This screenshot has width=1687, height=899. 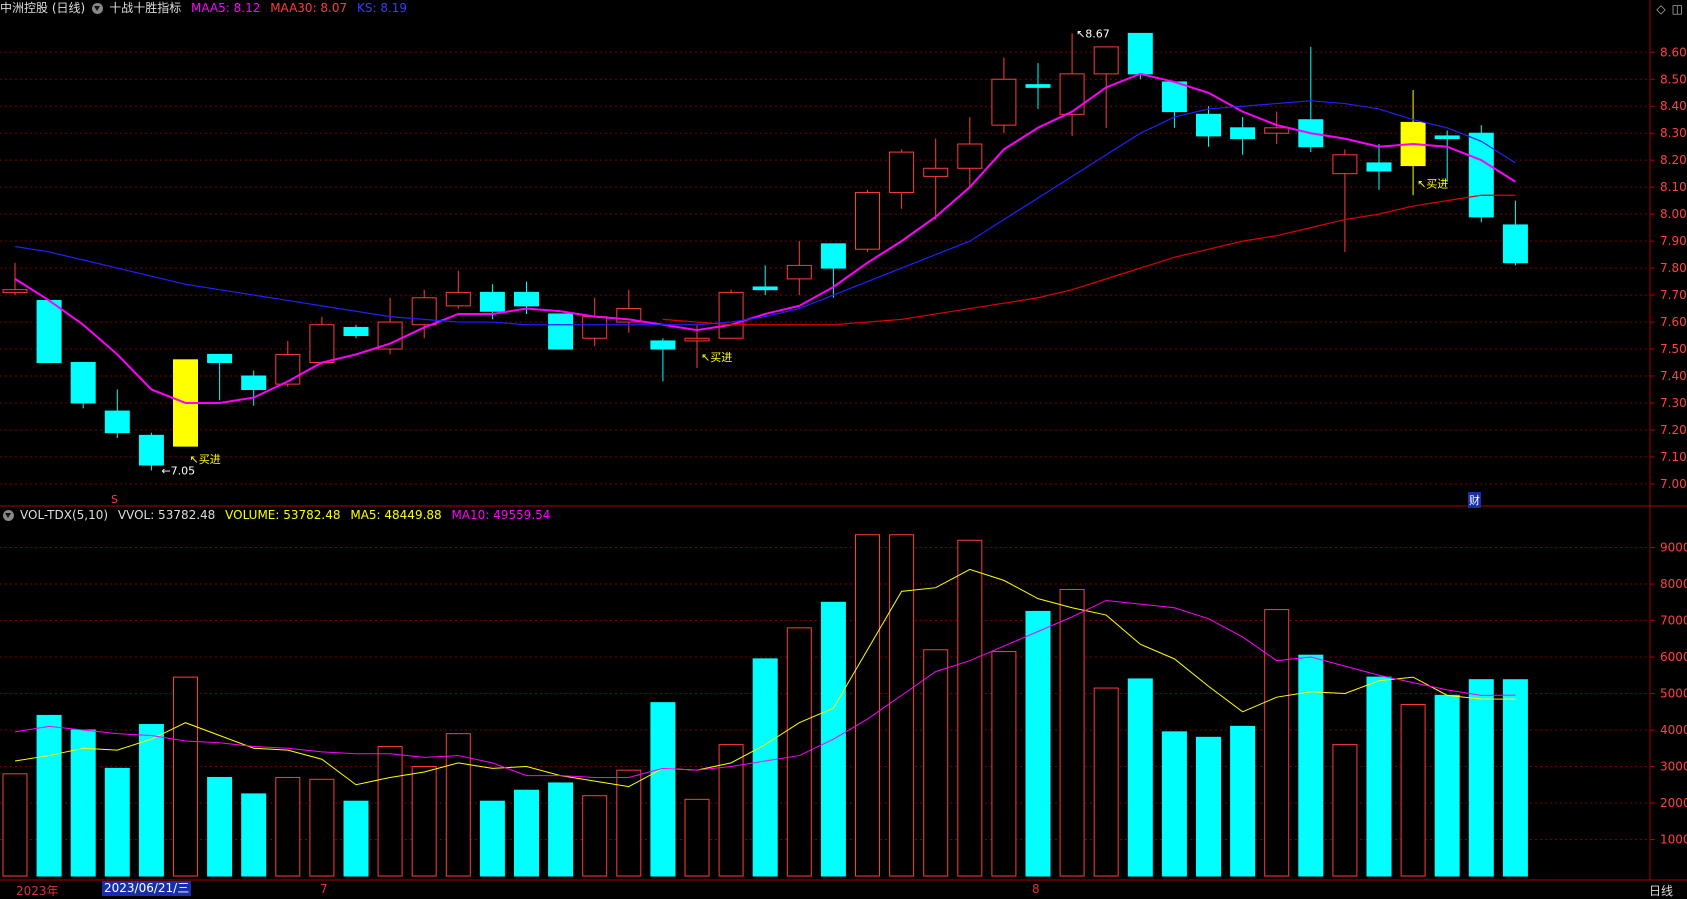 I want to click on vol-ma10-value: MA10: 49559.54, so click(x=501, y=515).